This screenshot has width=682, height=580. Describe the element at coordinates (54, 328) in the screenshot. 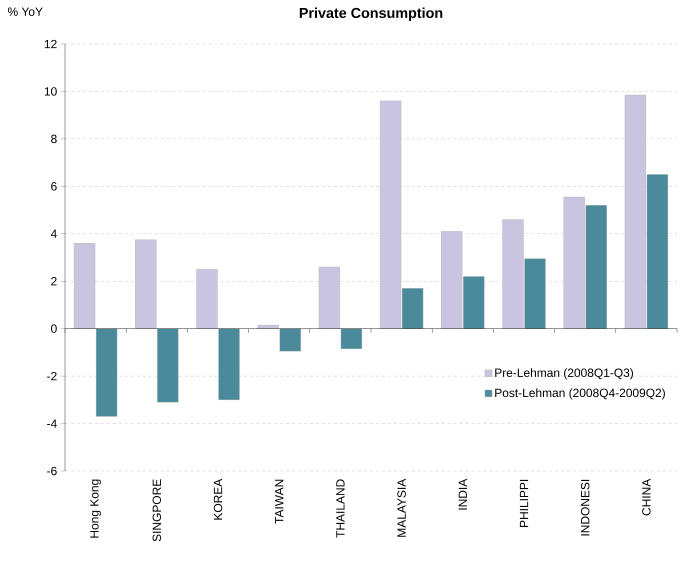

I see `y-tick-label: 0` at that location.